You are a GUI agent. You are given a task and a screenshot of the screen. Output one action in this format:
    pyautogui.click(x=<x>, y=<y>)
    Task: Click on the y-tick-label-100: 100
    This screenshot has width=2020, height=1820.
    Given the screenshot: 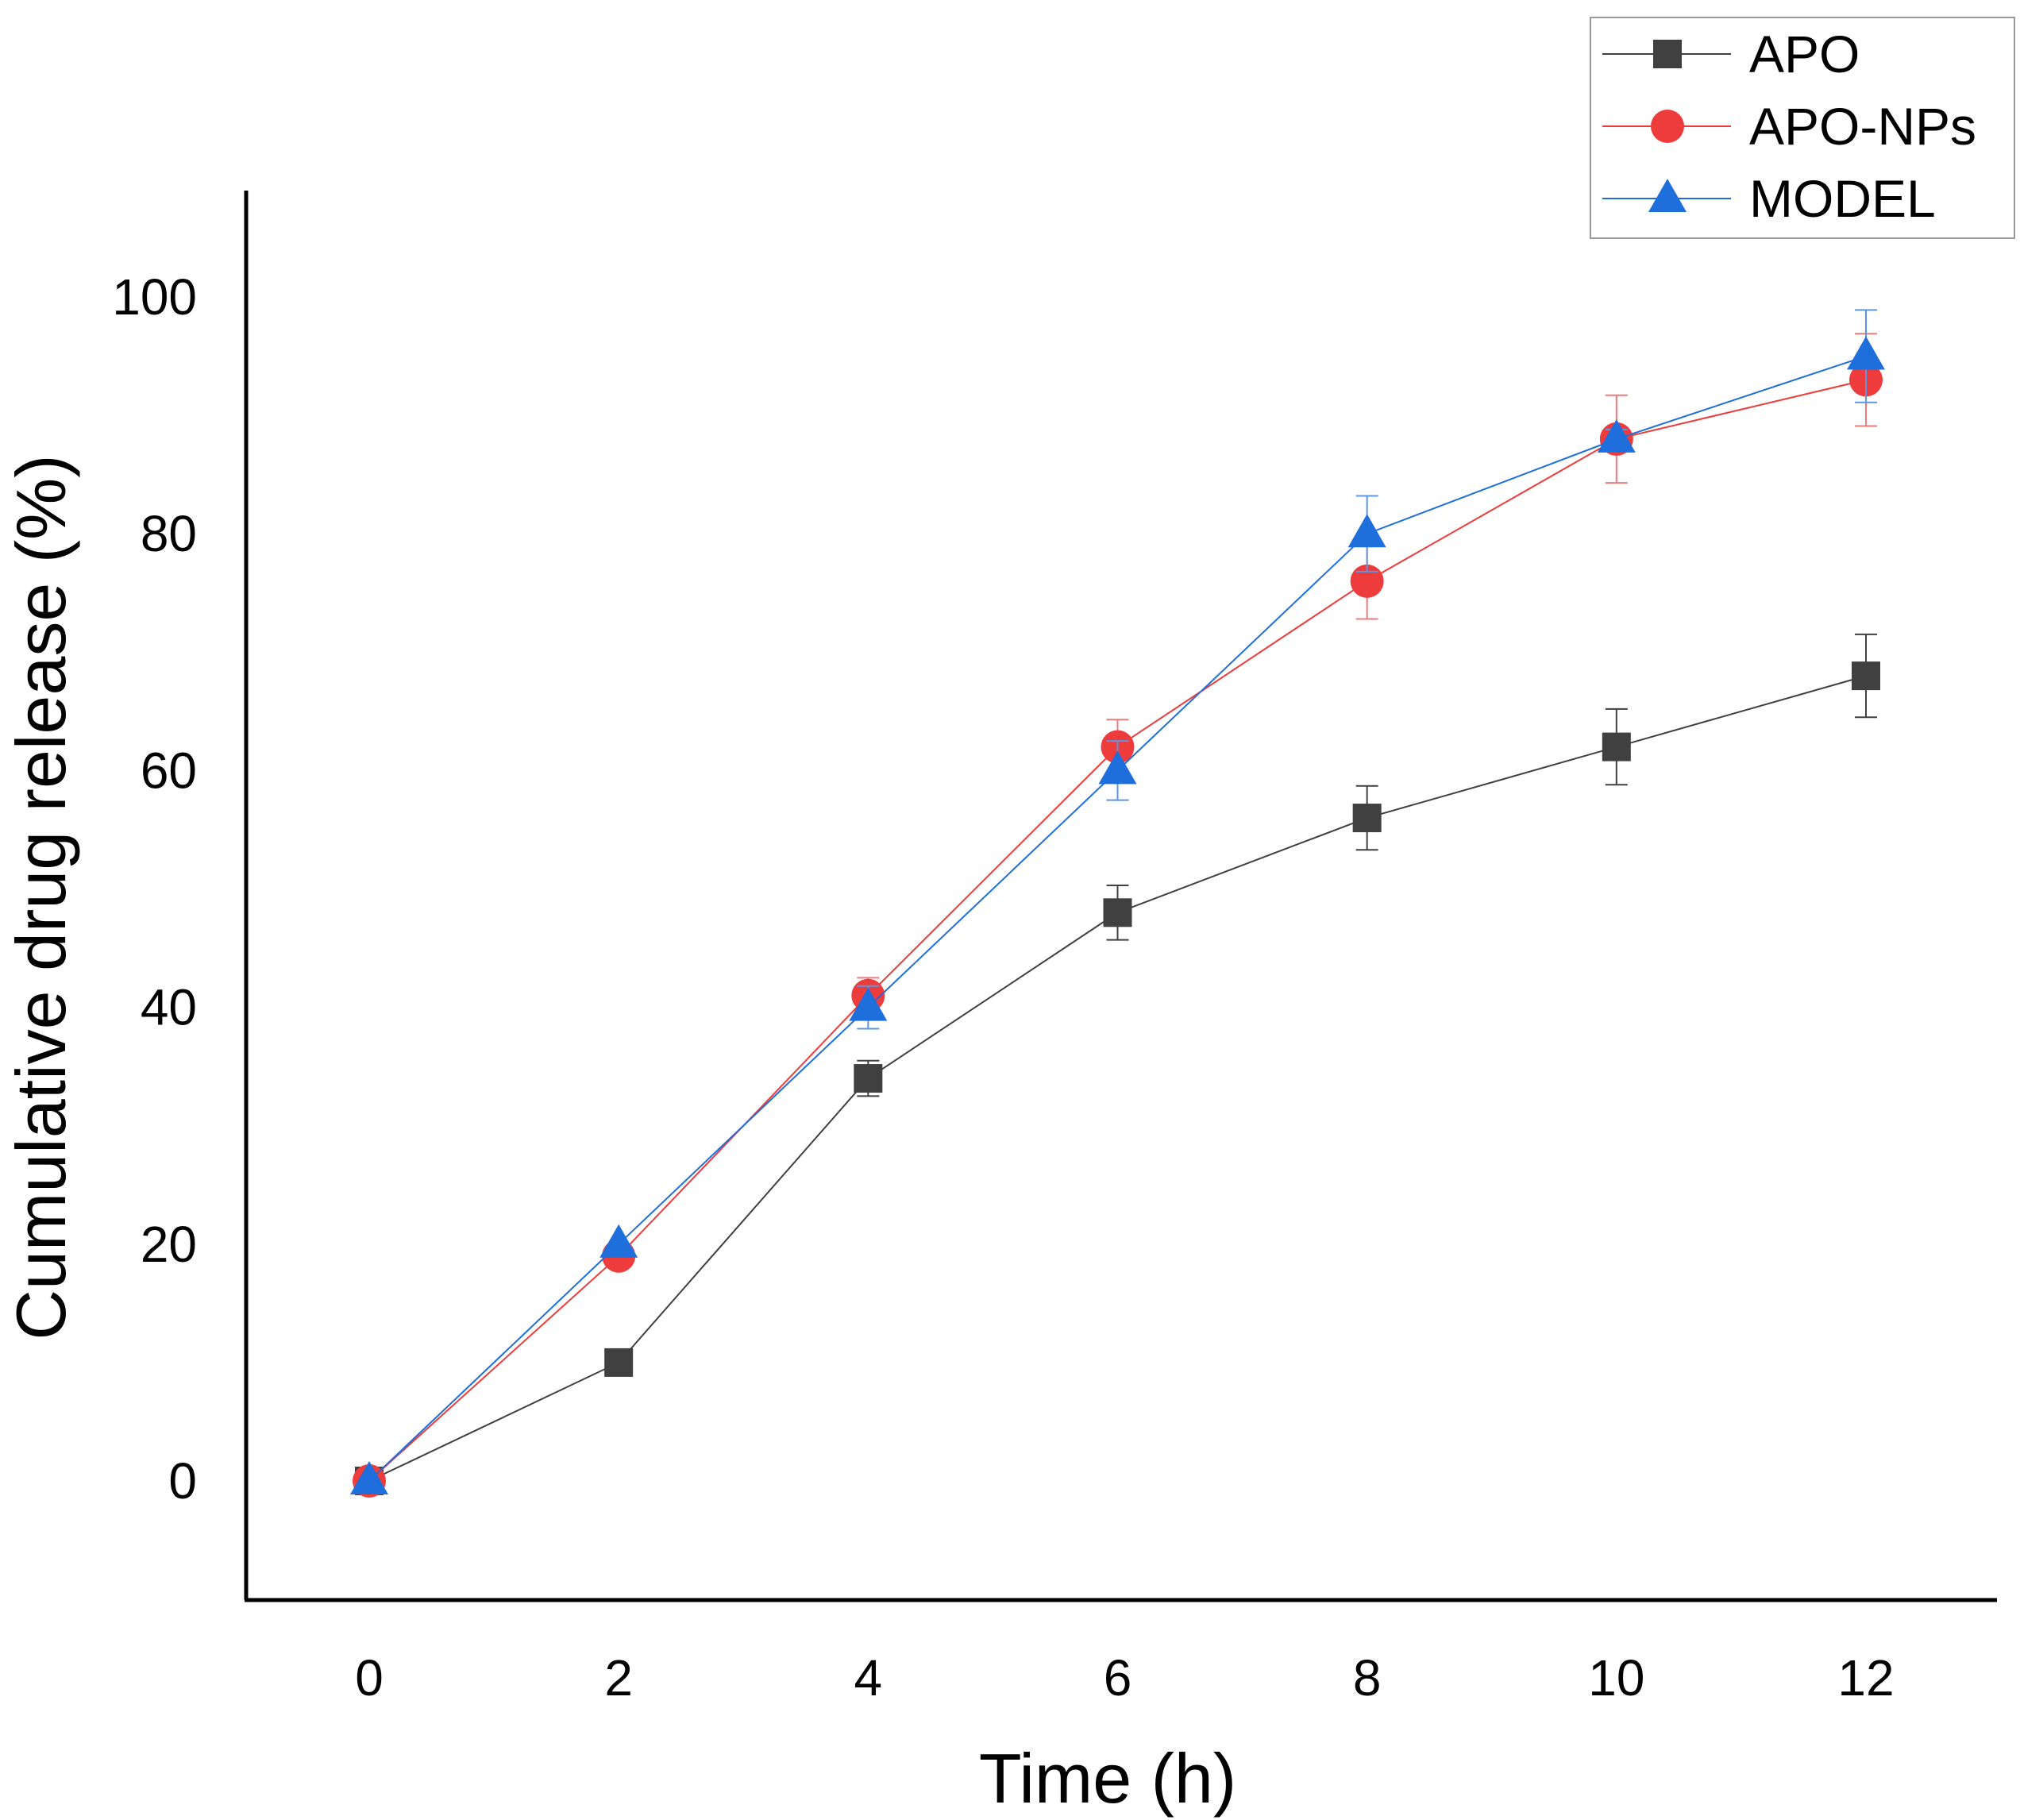 What is the action you would take?
    pyautogui.click(x=154, y=297)
    